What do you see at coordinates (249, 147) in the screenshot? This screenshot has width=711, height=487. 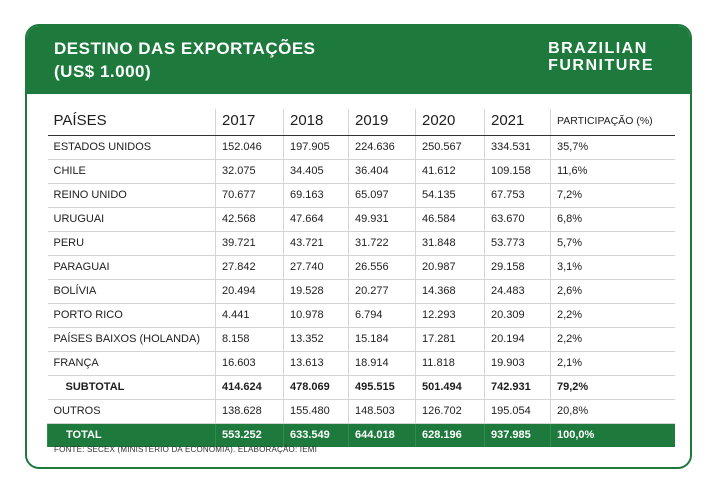 I see `value-cell: 152.046` at bounding box center [249, 147].